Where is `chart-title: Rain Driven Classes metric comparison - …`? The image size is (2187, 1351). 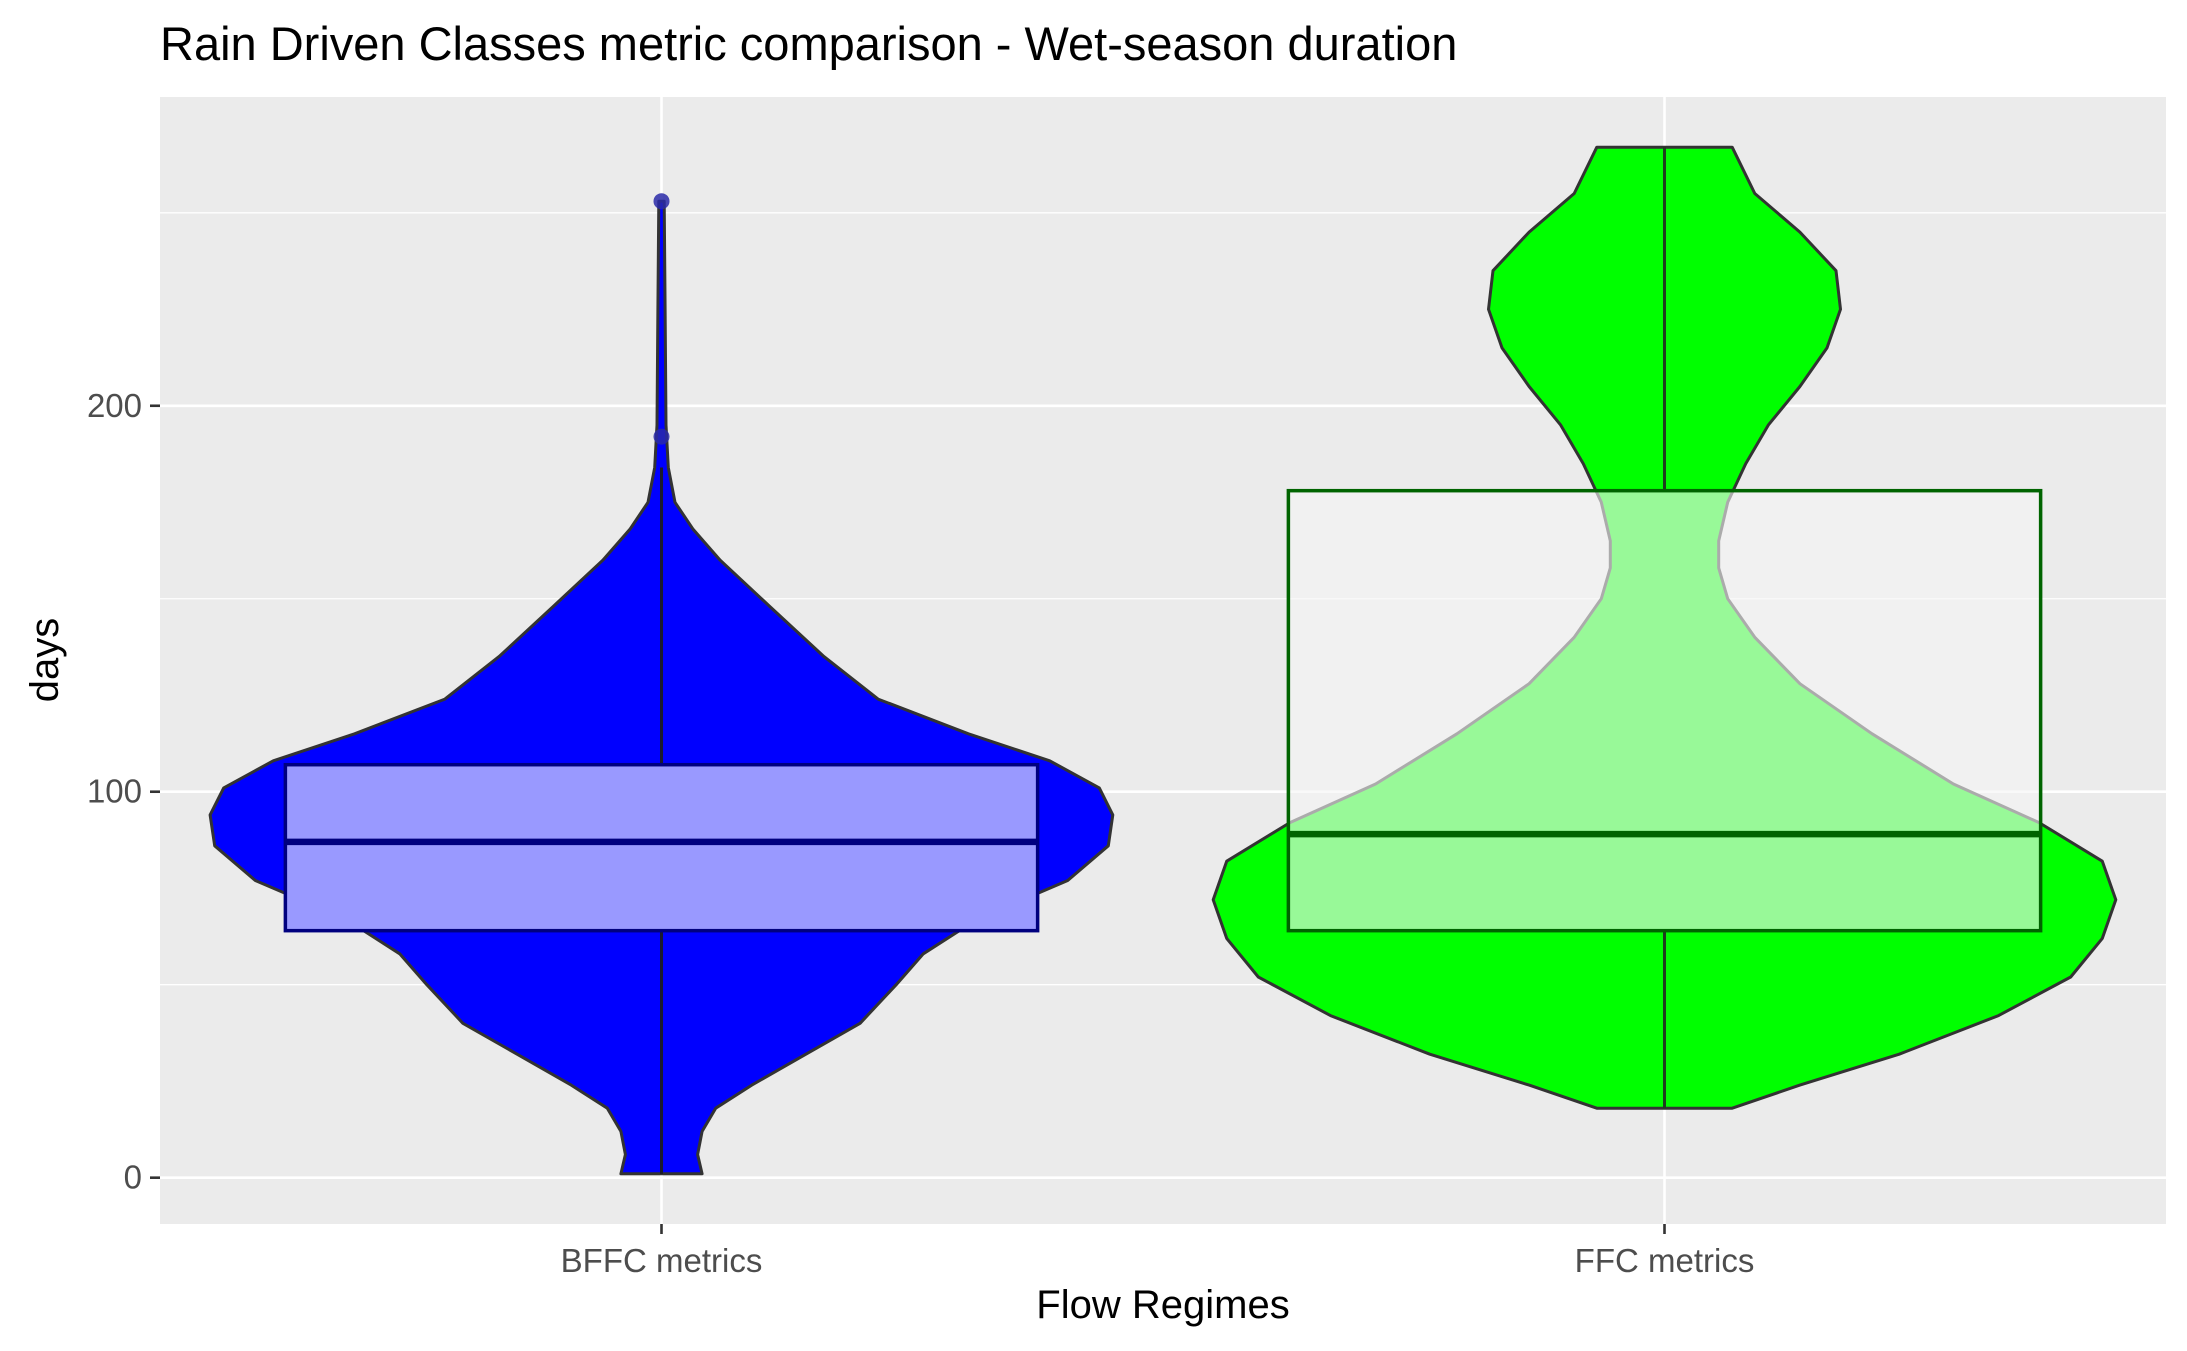
chart-title: Rain Driven Classes metric comparison - … is located at coordinates (808, 43).